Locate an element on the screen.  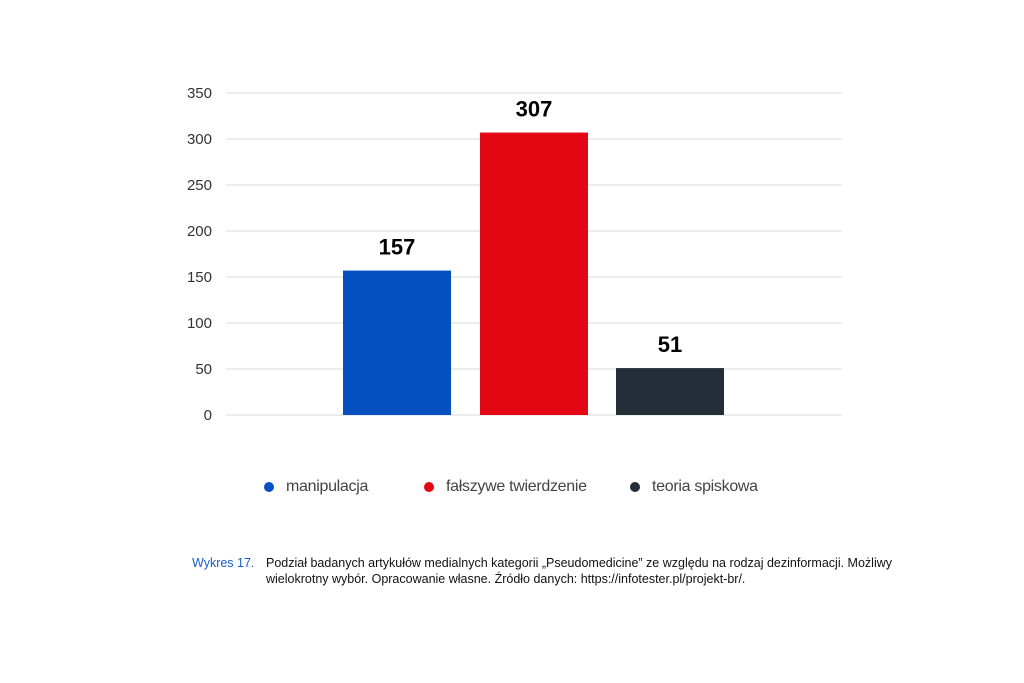
legend-item-falszywe-twierdzenie: fałszywe twierdzenie is located at coordinates (505, 487).